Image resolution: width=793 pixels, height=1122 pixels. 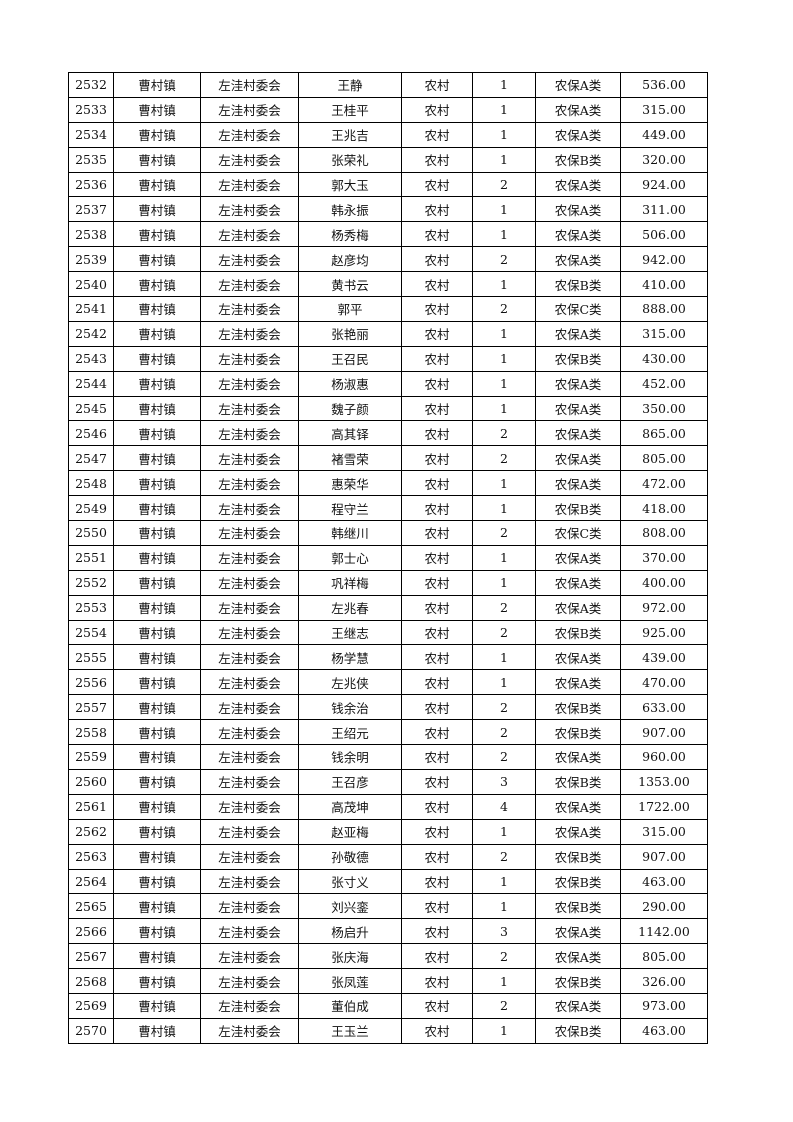 I want to click on amount-cell: 439.00, so click(x=664, y=657).